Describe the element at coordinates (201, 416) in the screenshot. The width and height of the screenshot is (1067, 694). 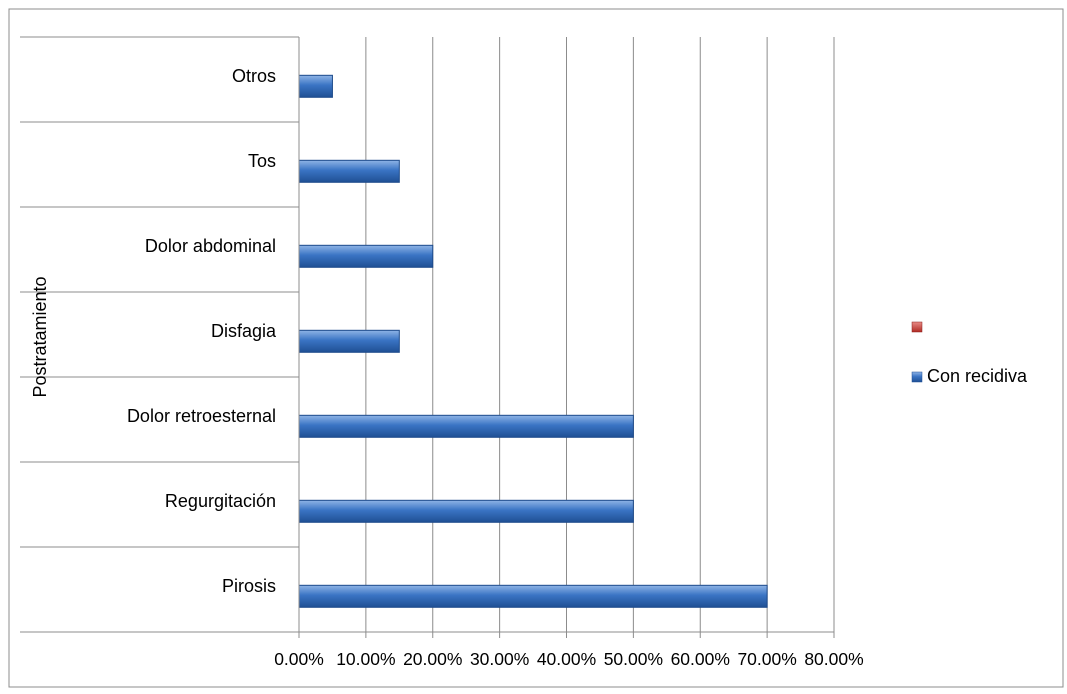
I see `category-label: Dolor retroesternal` at that location.